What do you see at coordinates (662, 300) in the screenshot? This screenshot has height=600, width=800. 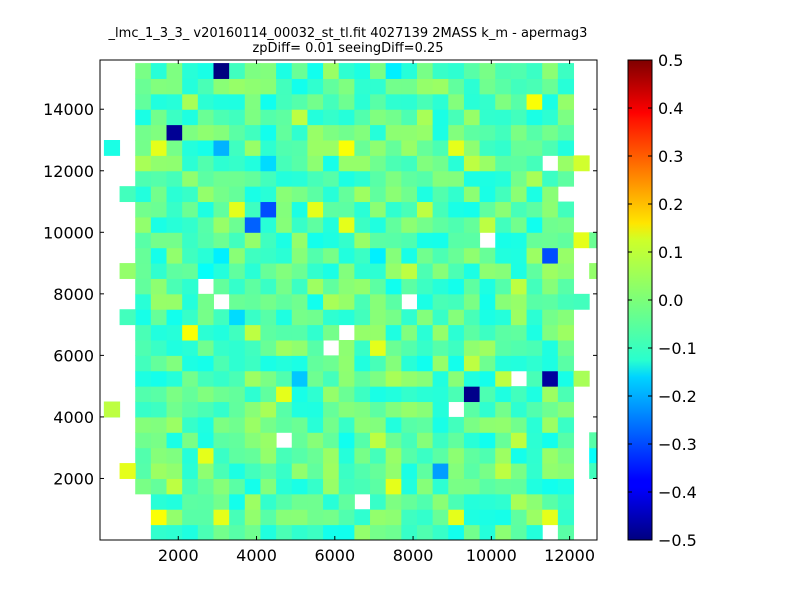 I see `colorbar-axis: 0.5 0.4 0.3 0.2 0.1 0.0 −0.1 −0.2 −0.3 −0.4 −0.5` at bounding box center [662, 300].